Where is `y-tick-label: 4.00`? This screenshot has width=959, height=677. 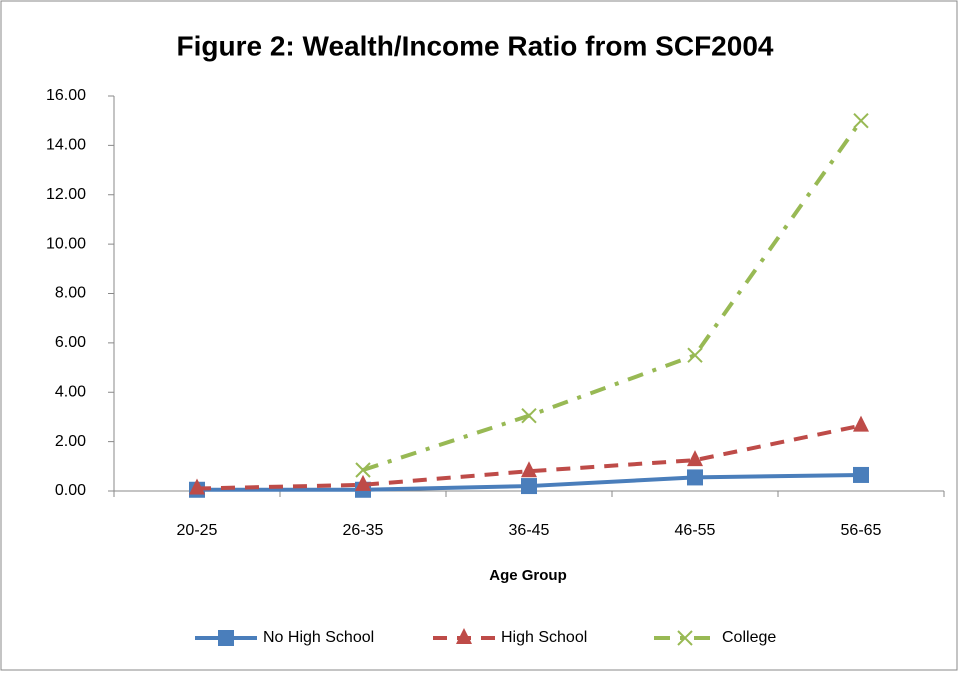
y-tick-label: 4.00 is located at coordinates (70, 391).